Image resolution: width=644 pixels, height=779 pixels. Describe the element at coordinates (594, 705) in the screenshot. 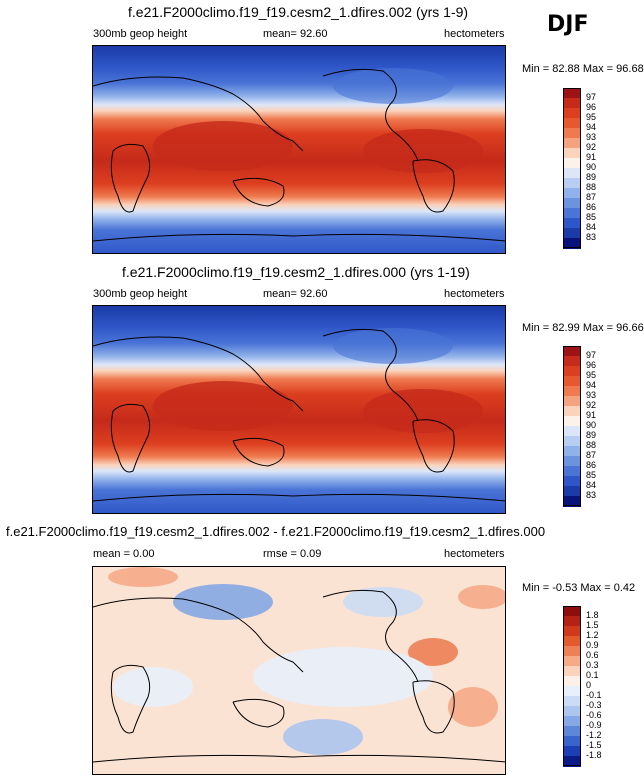

I see `colorbar-label: -0.3` at that location.